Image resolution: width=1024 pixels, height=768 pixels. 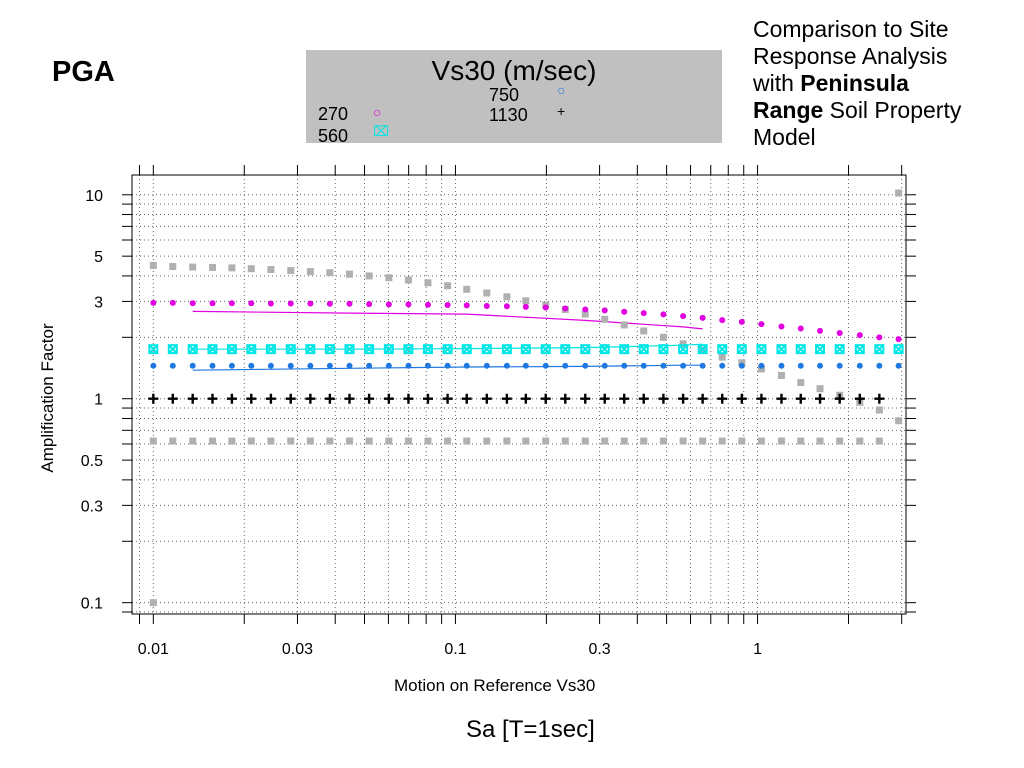 I want to click on x-tick-label: 0.1, so click(x=455, y=649).